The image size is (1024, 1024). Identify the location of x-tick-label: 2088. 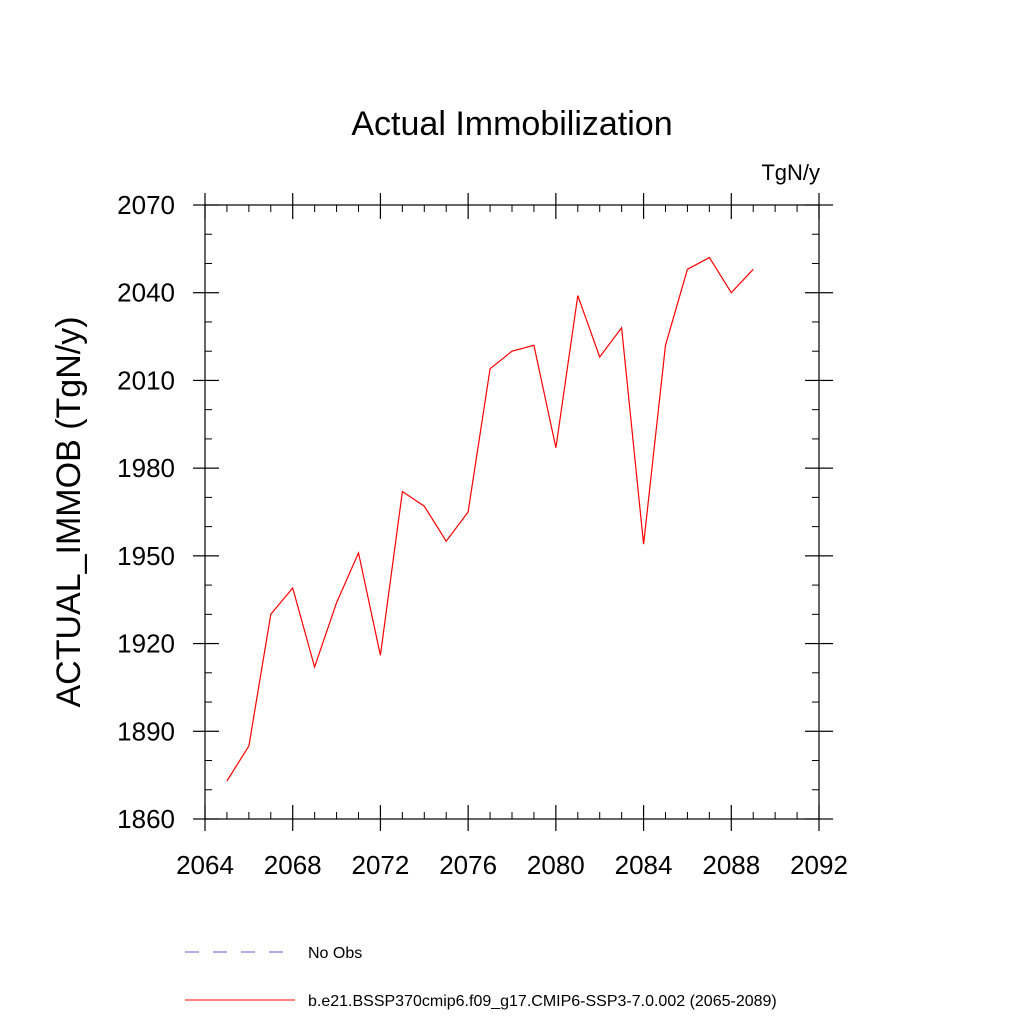
(731, 865).